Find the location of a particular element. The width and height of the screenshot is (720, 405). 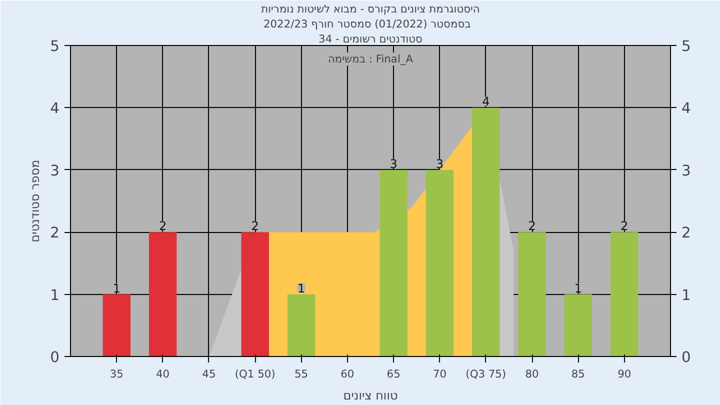

data-label: 4 is located at coordinates (486, 101).